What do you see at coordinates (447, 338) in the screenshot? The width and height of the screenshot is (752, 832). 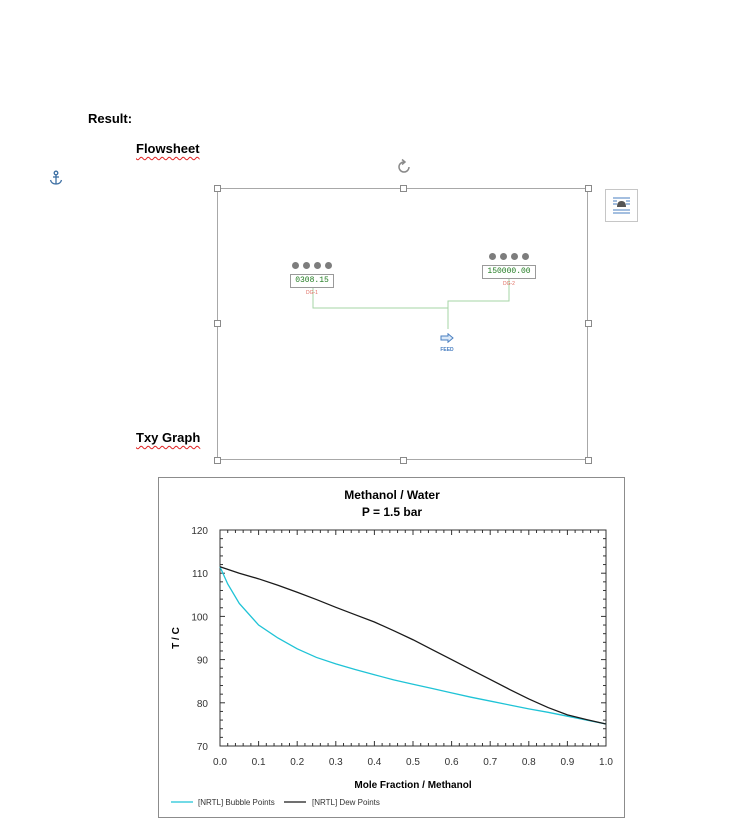 I see `arrow-right-icon` at bounding box center [447, 338].